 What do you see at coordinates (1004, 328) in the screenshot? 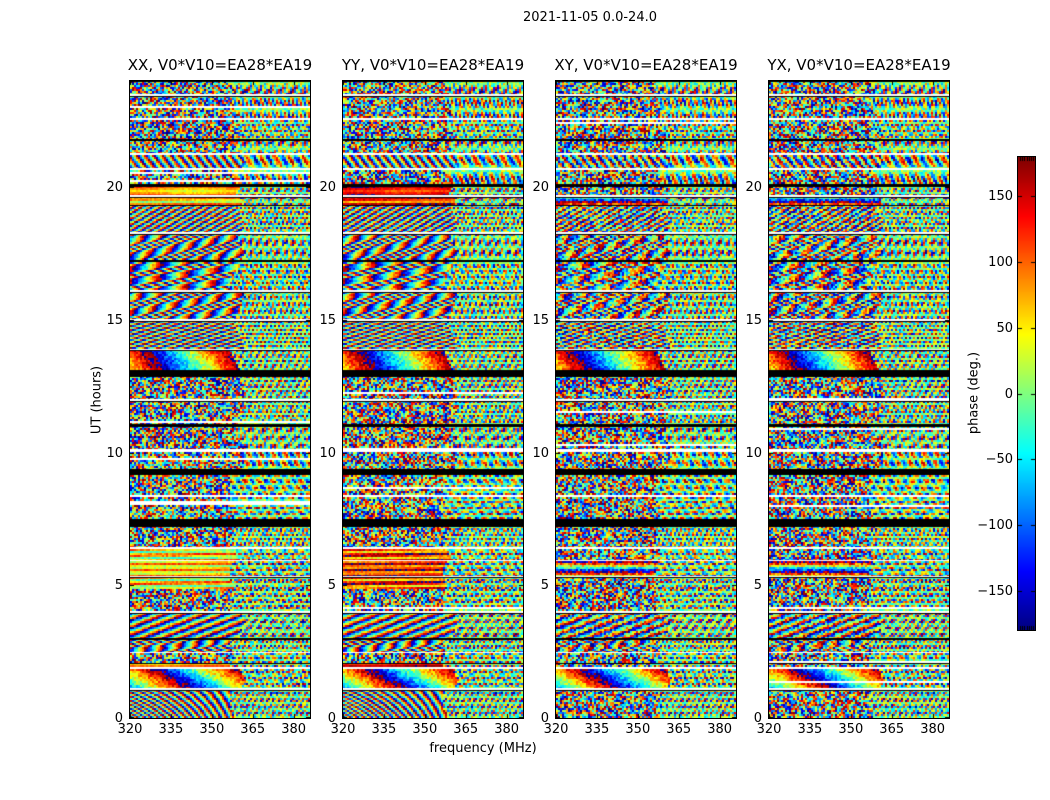
I see `colorbar-tick-label: 50` at bounding box center [1004, 328].